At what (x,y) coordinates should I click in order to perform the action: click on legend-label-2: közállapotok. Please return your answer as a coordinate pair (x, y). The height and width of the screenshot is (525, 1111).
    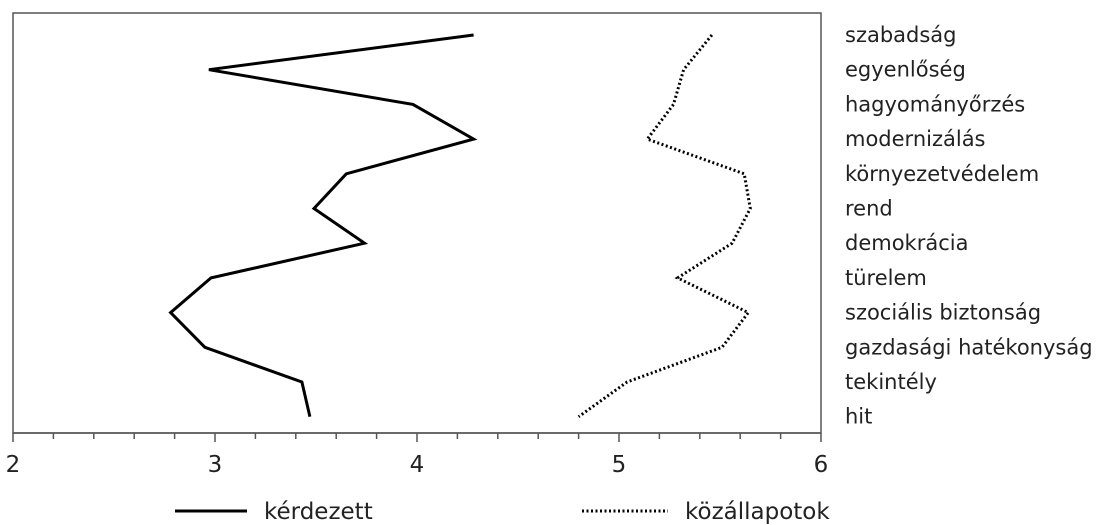
    Looking at the image, I should click on (757, 512).